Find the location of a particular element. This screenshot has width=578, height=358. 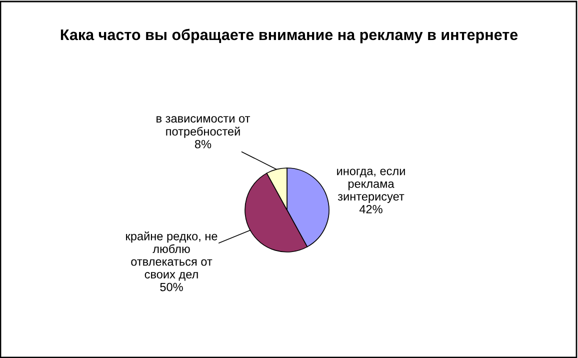

slice-label: в зависимости от потребностей is located at coordinates (203, 127).